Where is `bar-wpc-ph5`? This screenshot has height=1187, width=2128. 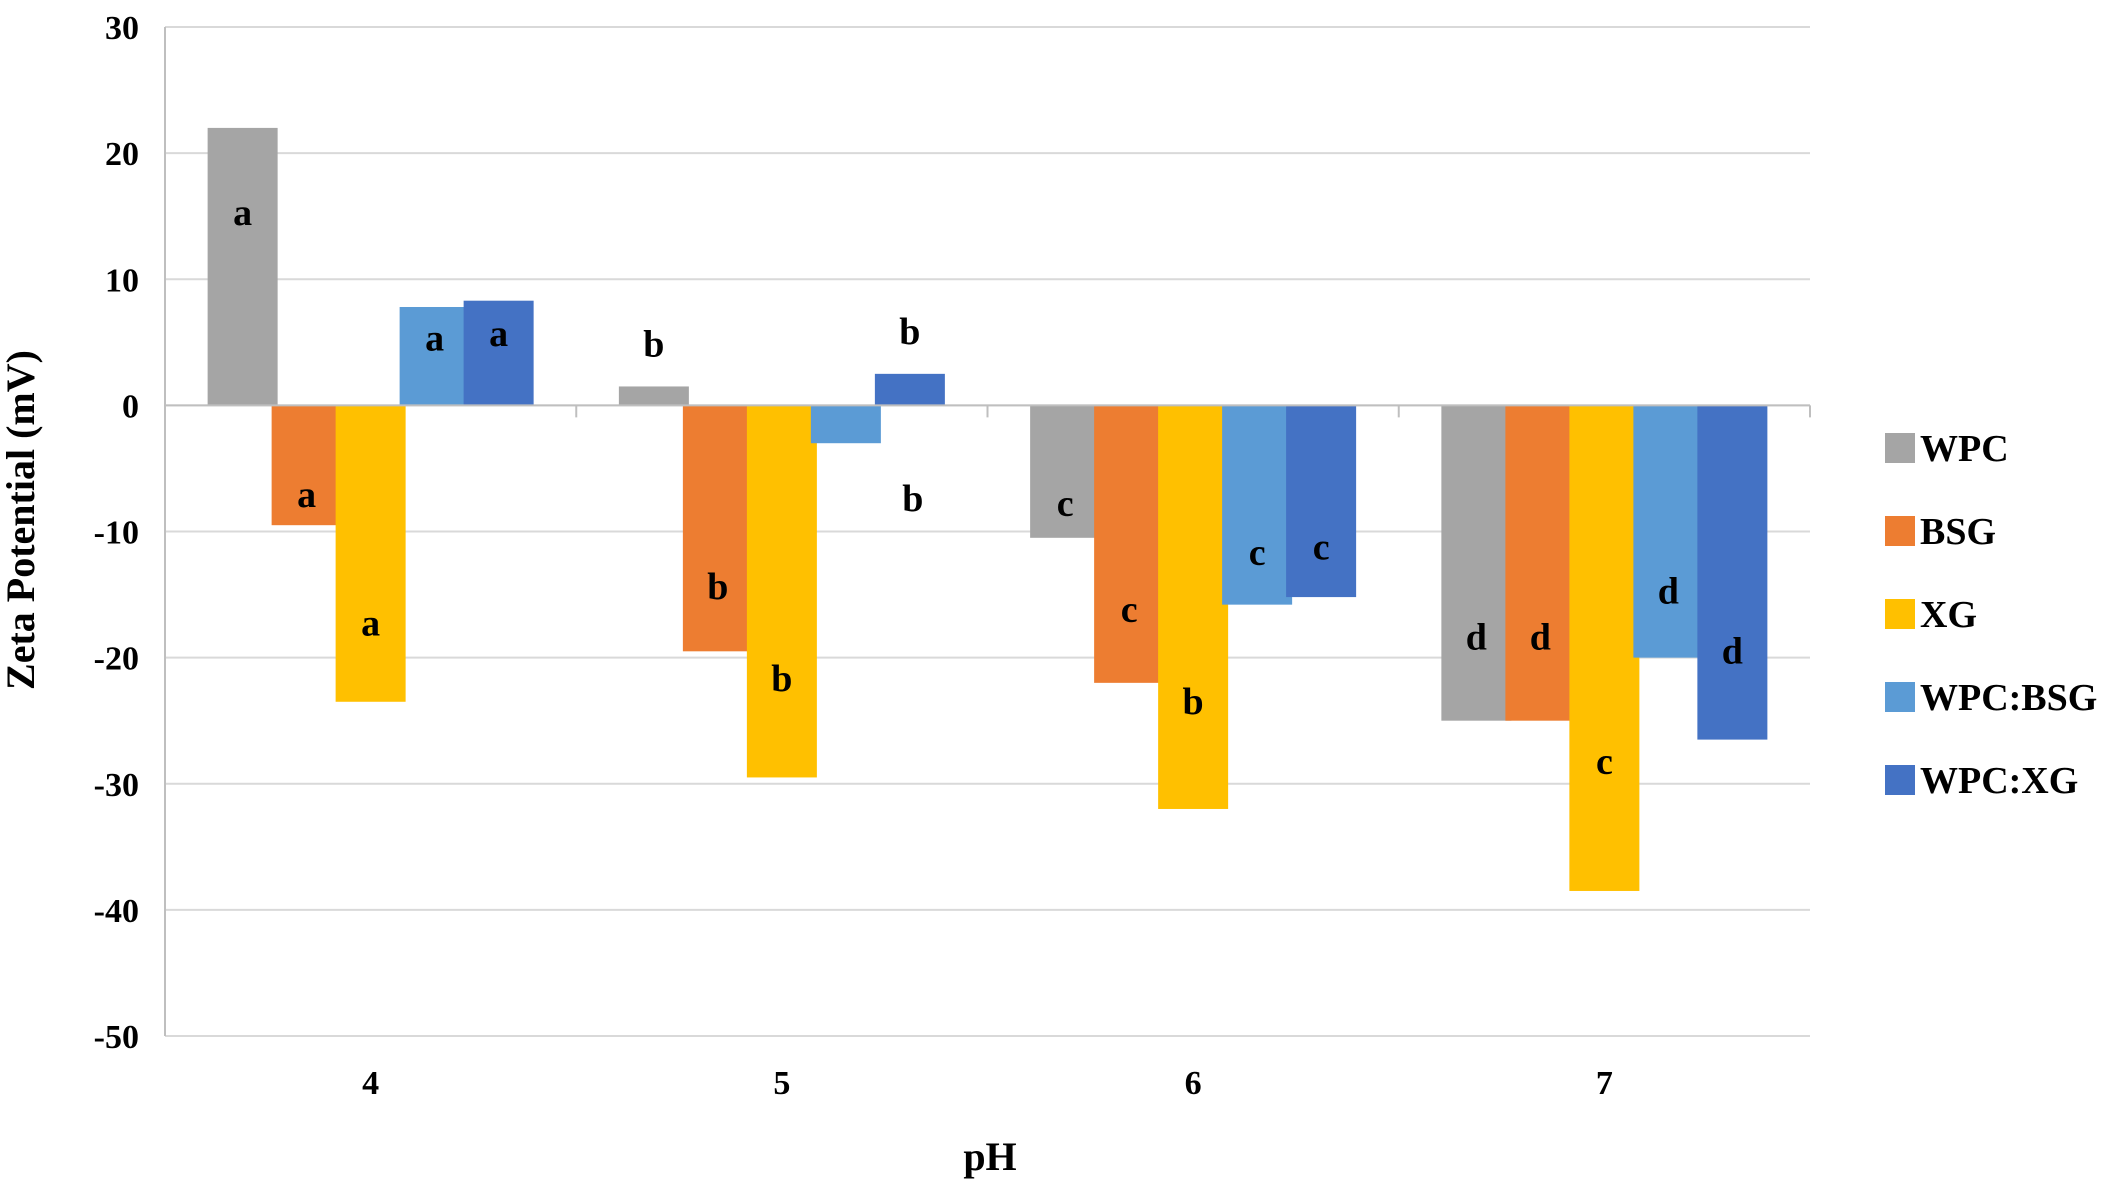 bar-wpc-ph5 is located at coordinates (653, 396).